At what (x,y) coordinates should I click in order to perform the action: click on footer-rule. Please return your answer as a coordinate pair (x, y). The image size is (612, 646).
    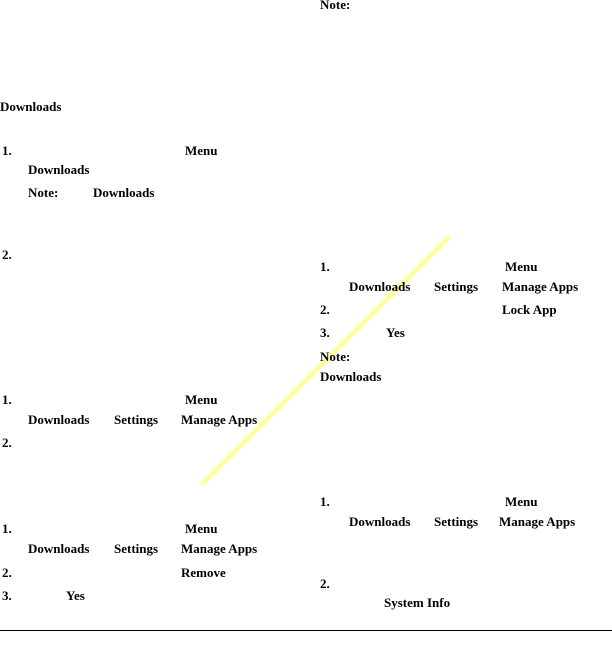
    Looking at the image, I should click on (306, 630).